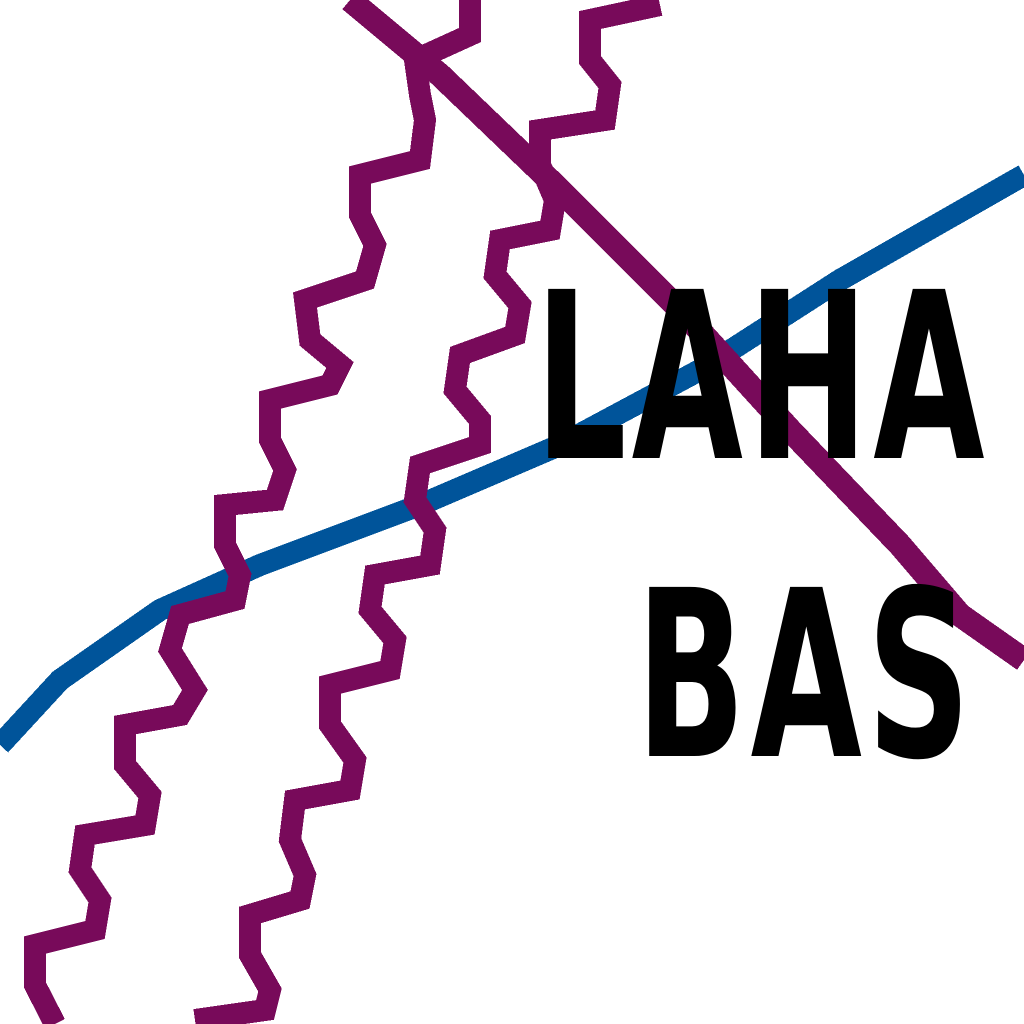 Image resolution: width=1024 pixels, height=1024 pixels. Describe the element at coordinates (762, 378) in the screenshot. I see `place-label-line1: LAHA` at that location.